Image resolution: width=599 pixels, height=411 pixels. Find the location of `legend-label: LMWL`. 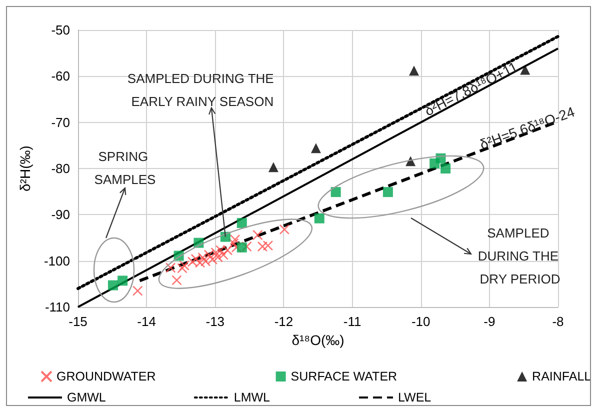

legend-label: LMWL is located at coordinates (252, 397).